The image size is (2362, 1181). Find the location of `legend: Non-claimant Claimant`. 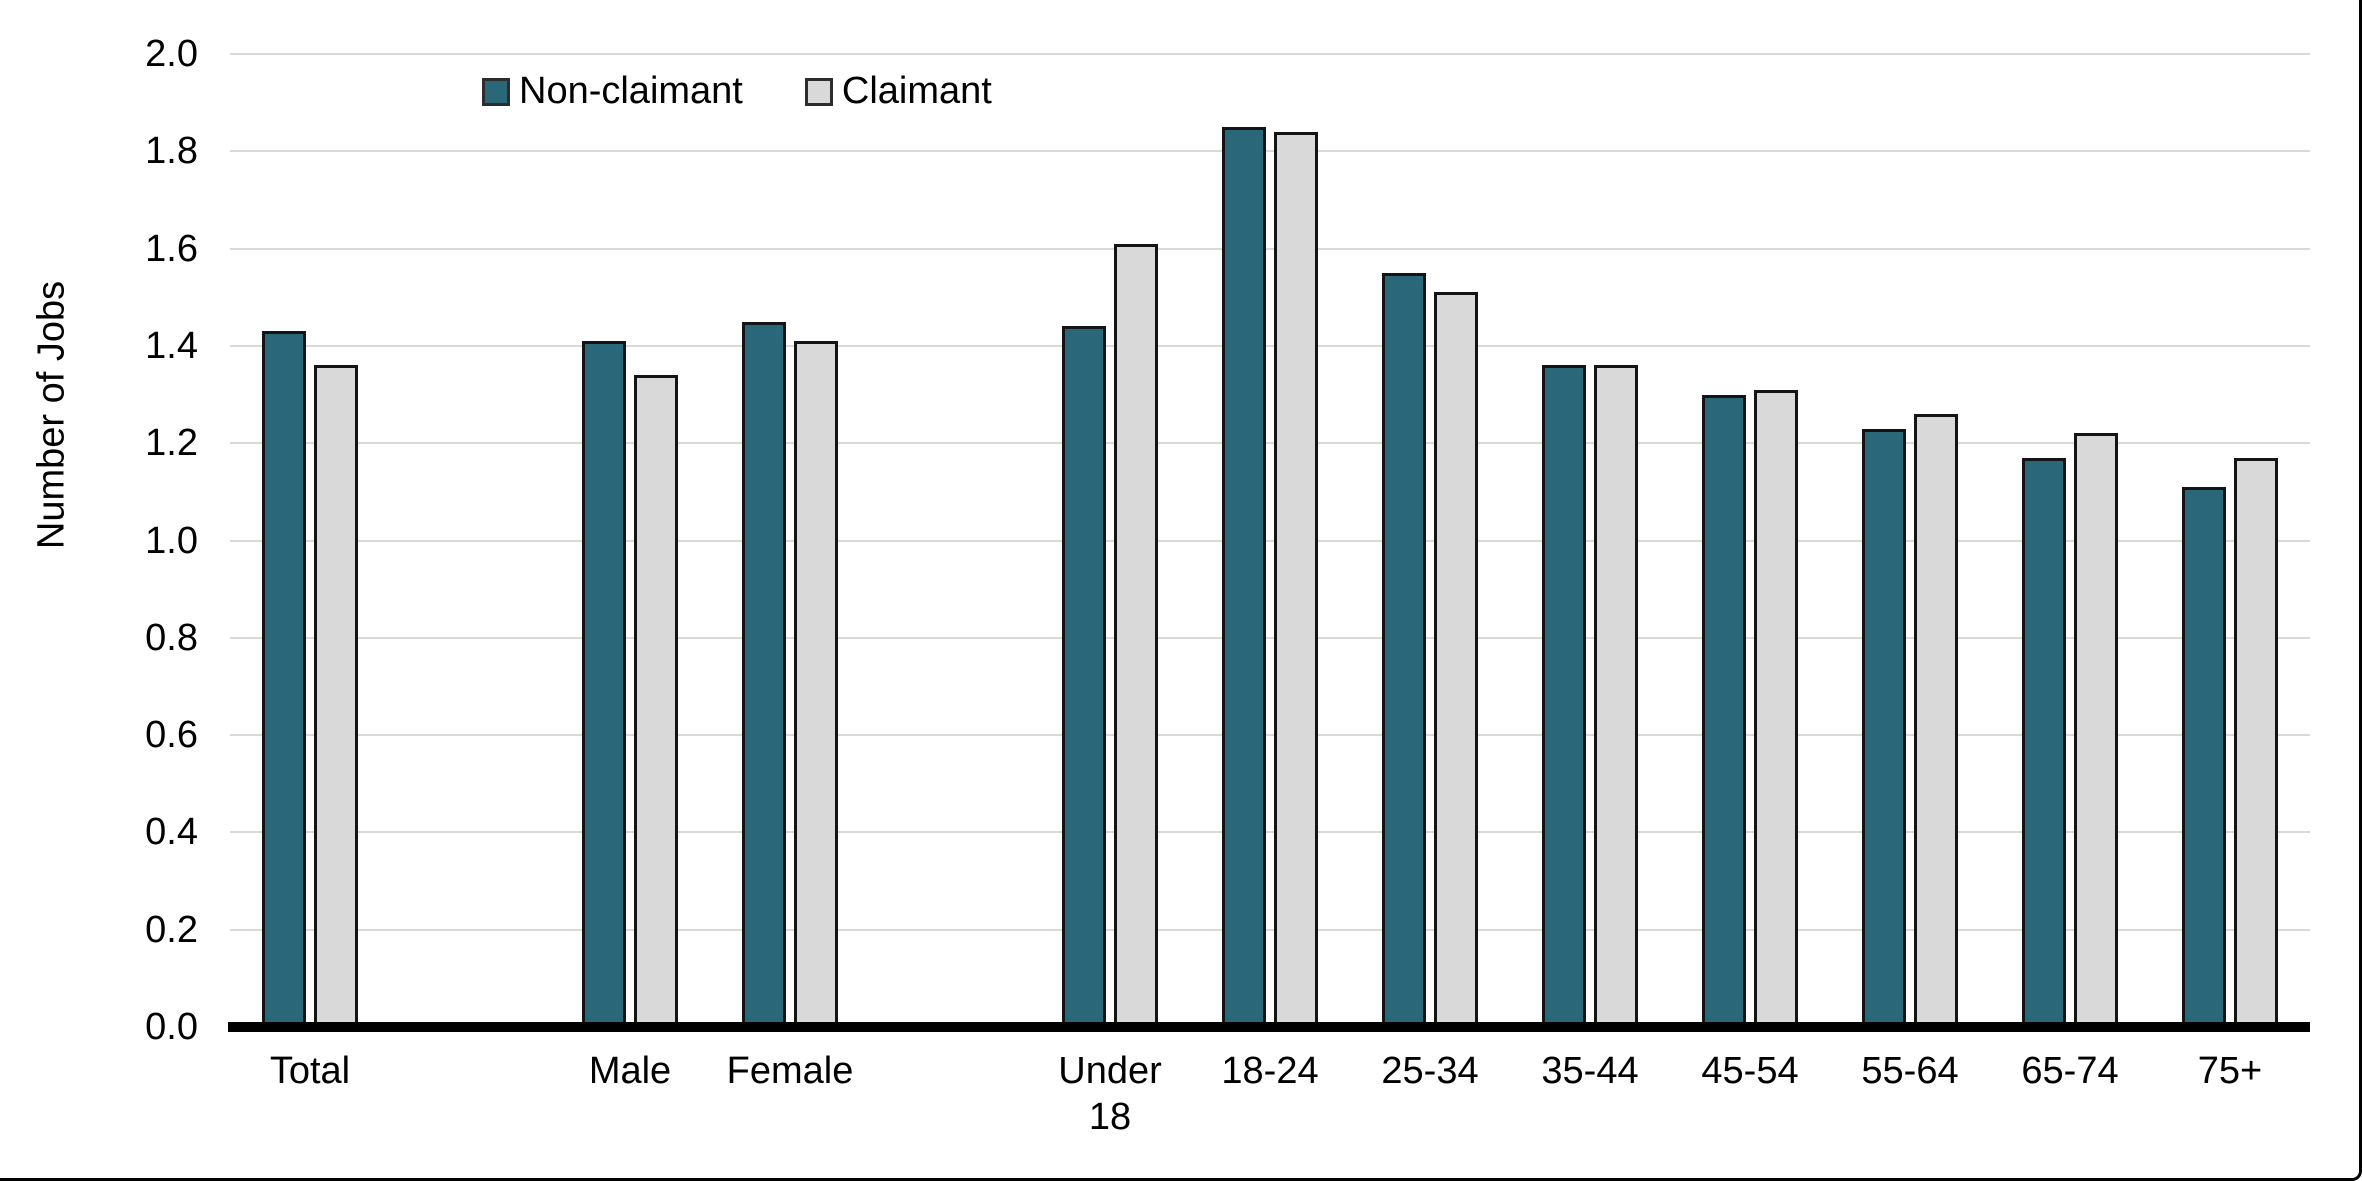

legend: Non-claimant Claimant is located at coordinates (737, 91).